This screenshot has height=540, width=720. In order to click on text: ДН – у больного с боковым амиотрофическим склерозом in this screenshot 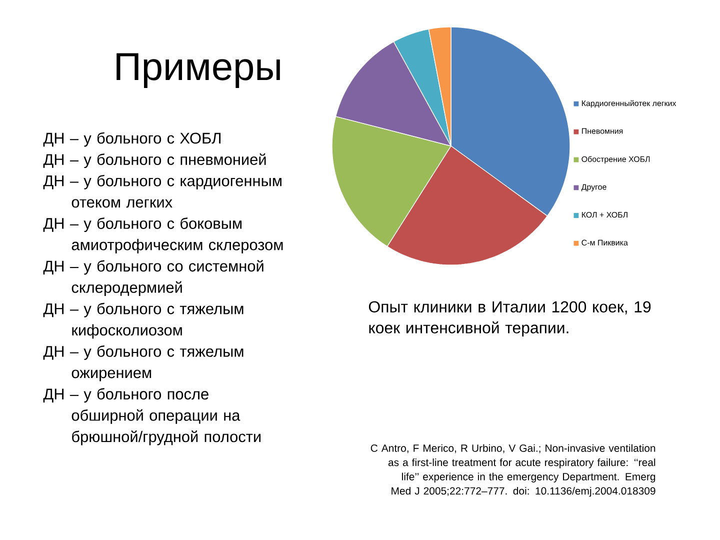, I will do `click(163, 235)`.